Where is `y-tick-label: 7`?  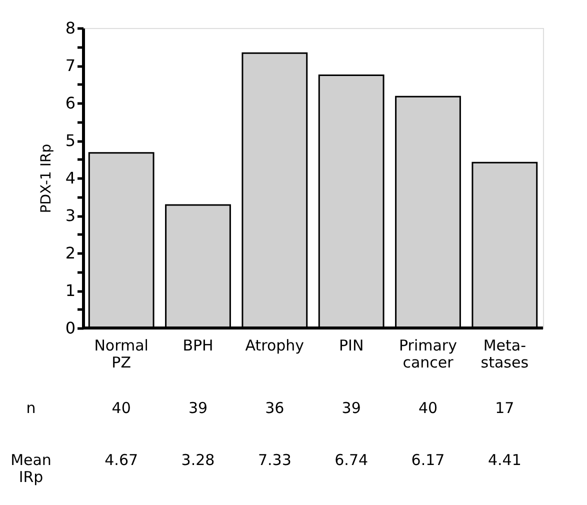
y-tick-label: 7 is located at coordinates (70, 65).